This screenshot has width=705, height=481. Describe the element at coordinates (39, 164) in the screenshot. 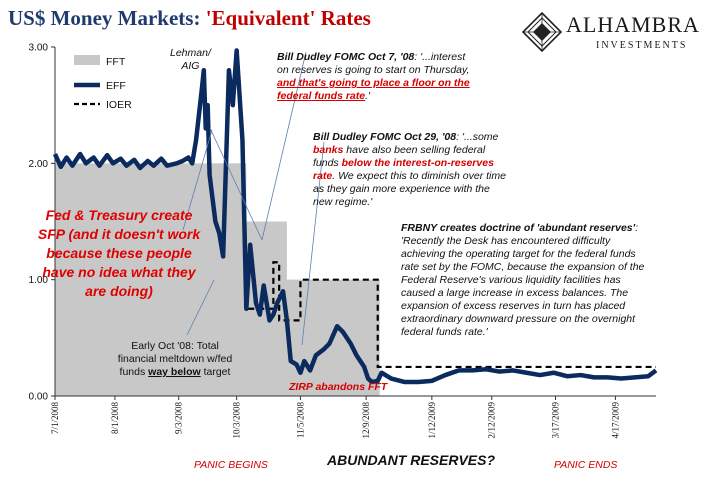

I see `y-tick-label: 2.00` at that location.